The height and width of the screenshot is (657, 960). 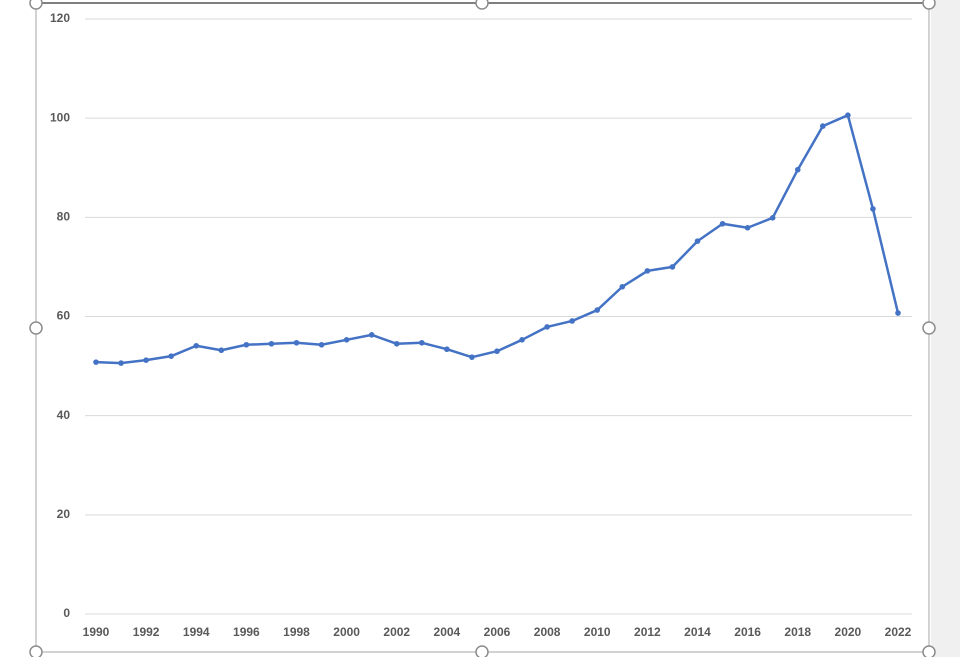 What do you see at coordinates (497, 632) in the screenshot?
I see `x-tick-label: 2006` at bounding box center [497, 632].